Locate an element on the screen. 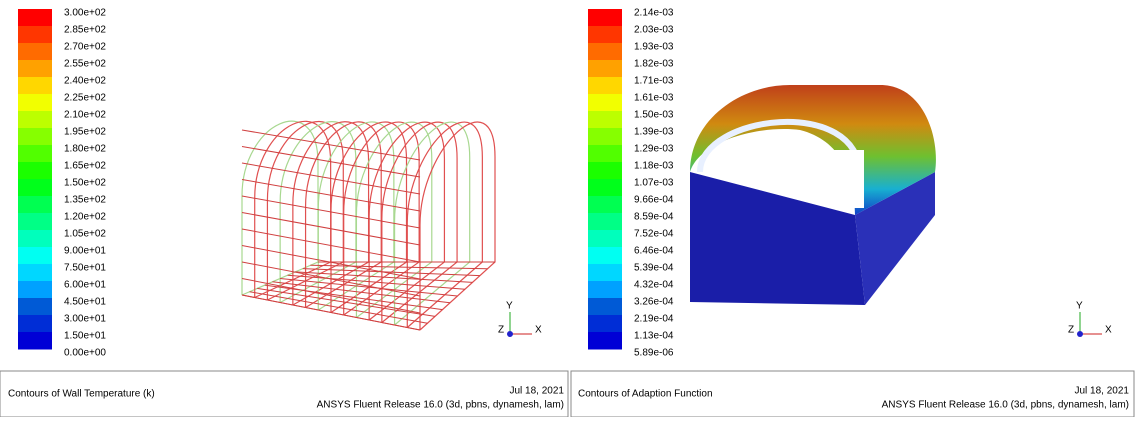 The image size is (1135, 422). arch-rib is located at coordinates (780, 147).